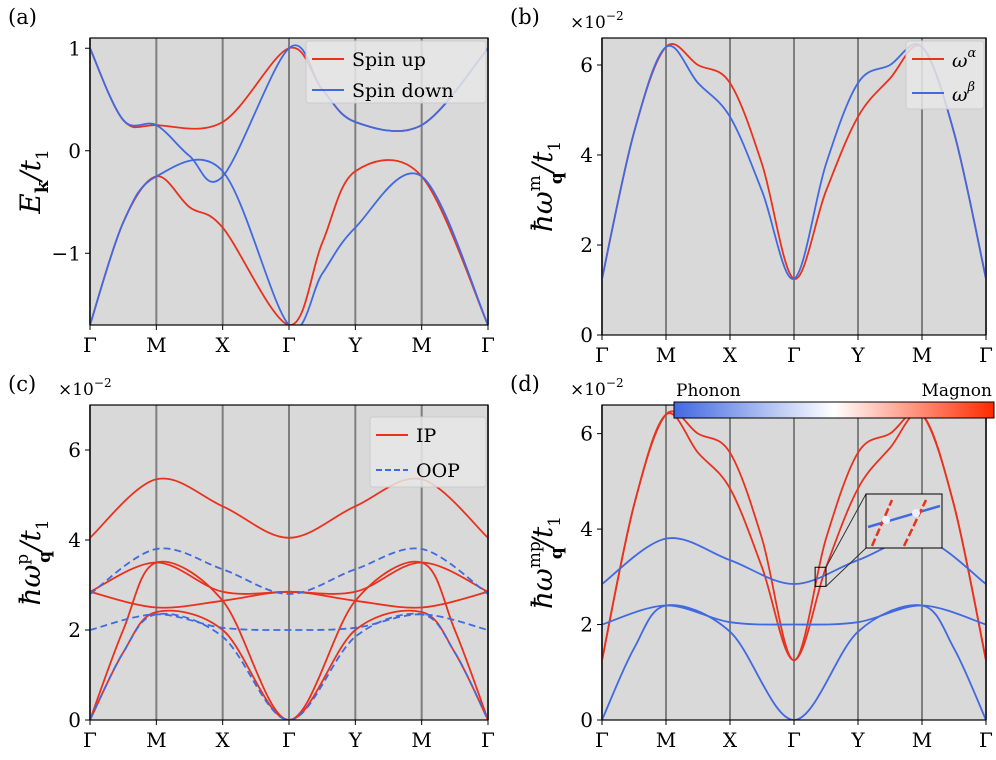 The height and width of the screenshot is (760, 996). I want to click on colorbar-left-label: Phonon, so click(708, 391).